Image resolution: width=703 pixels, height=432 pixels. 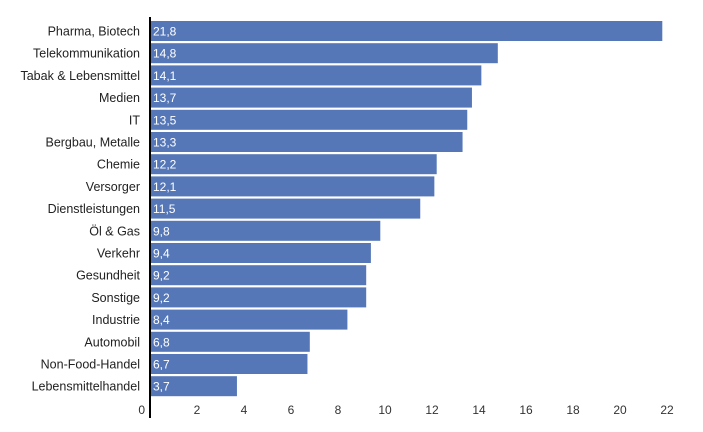 I want to click on value-label: 9,4, so click(x=161, y=254).